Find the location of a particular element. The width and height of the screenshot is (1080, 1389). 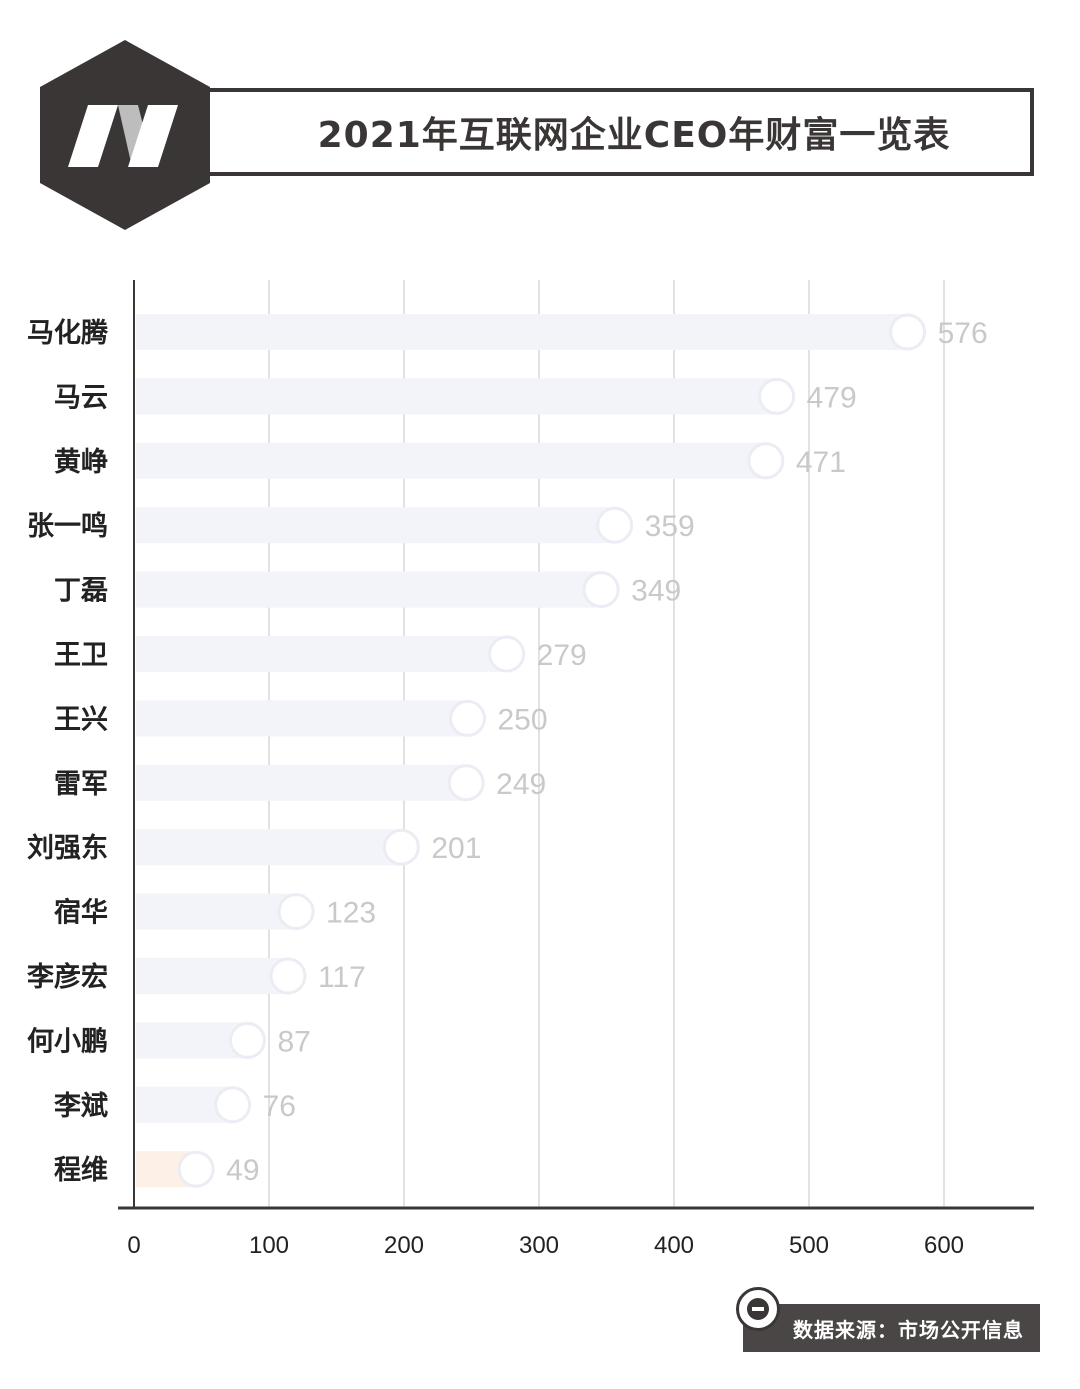

category-label: 丁磊 is located at coordinates (81, 591).